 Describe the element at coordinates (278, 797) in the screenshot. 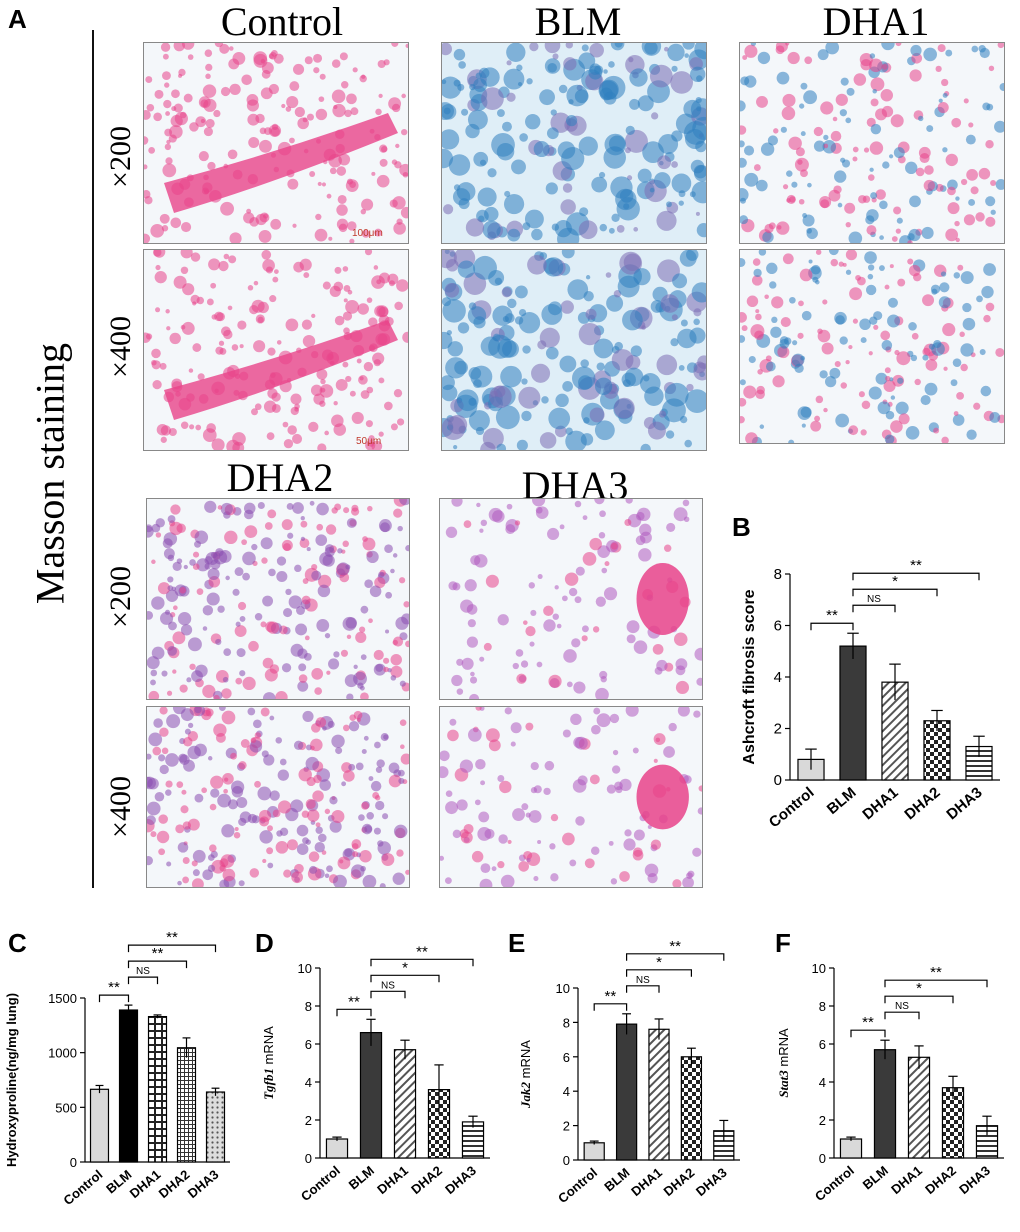

I see `micrograph-dha2-x400` at that location.